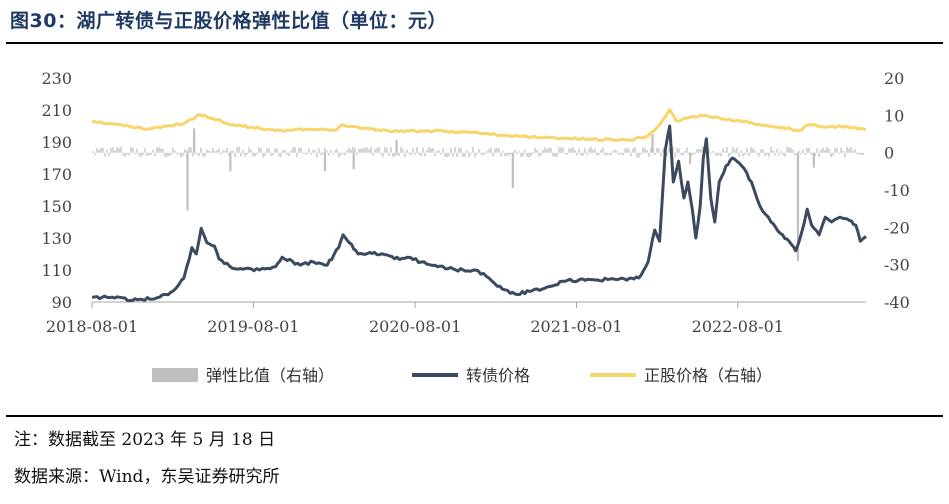  I want to click on left-tick-label: 130, so click(56, 238).